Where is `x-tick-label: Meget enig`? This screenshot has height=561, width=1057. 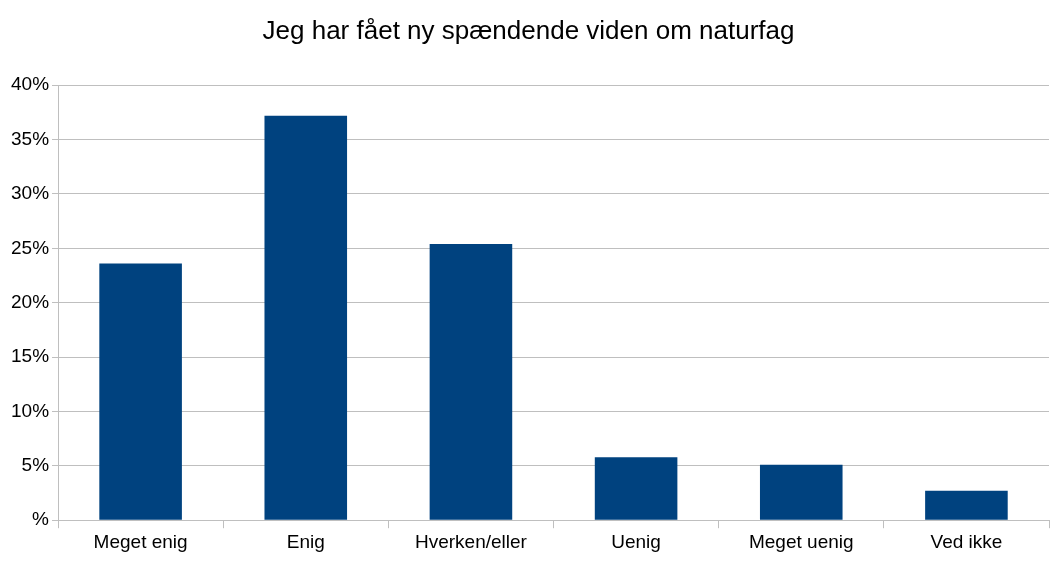 x-tick-label: Meget enig is located at coordinates (140, 541).